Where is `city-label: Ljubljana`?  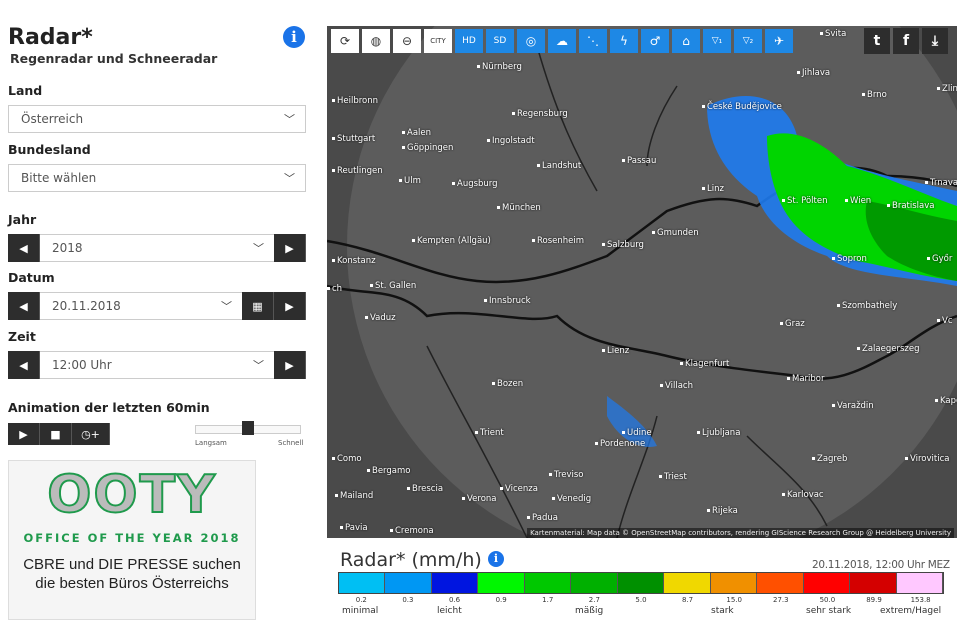 city-label: Ljubljana is located at coordinates (718, 433).